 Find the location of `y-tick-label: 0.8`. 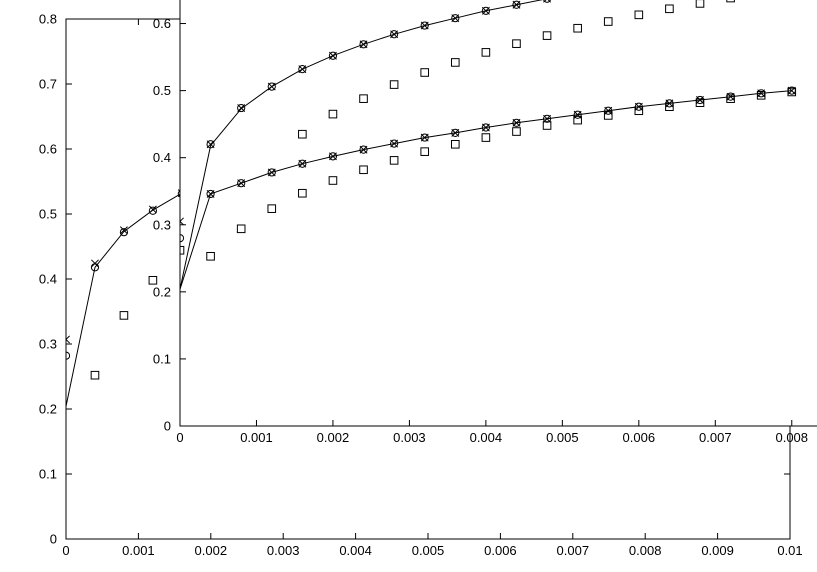

y-tick-label: 0.8 is located at coordinates (48, 19).